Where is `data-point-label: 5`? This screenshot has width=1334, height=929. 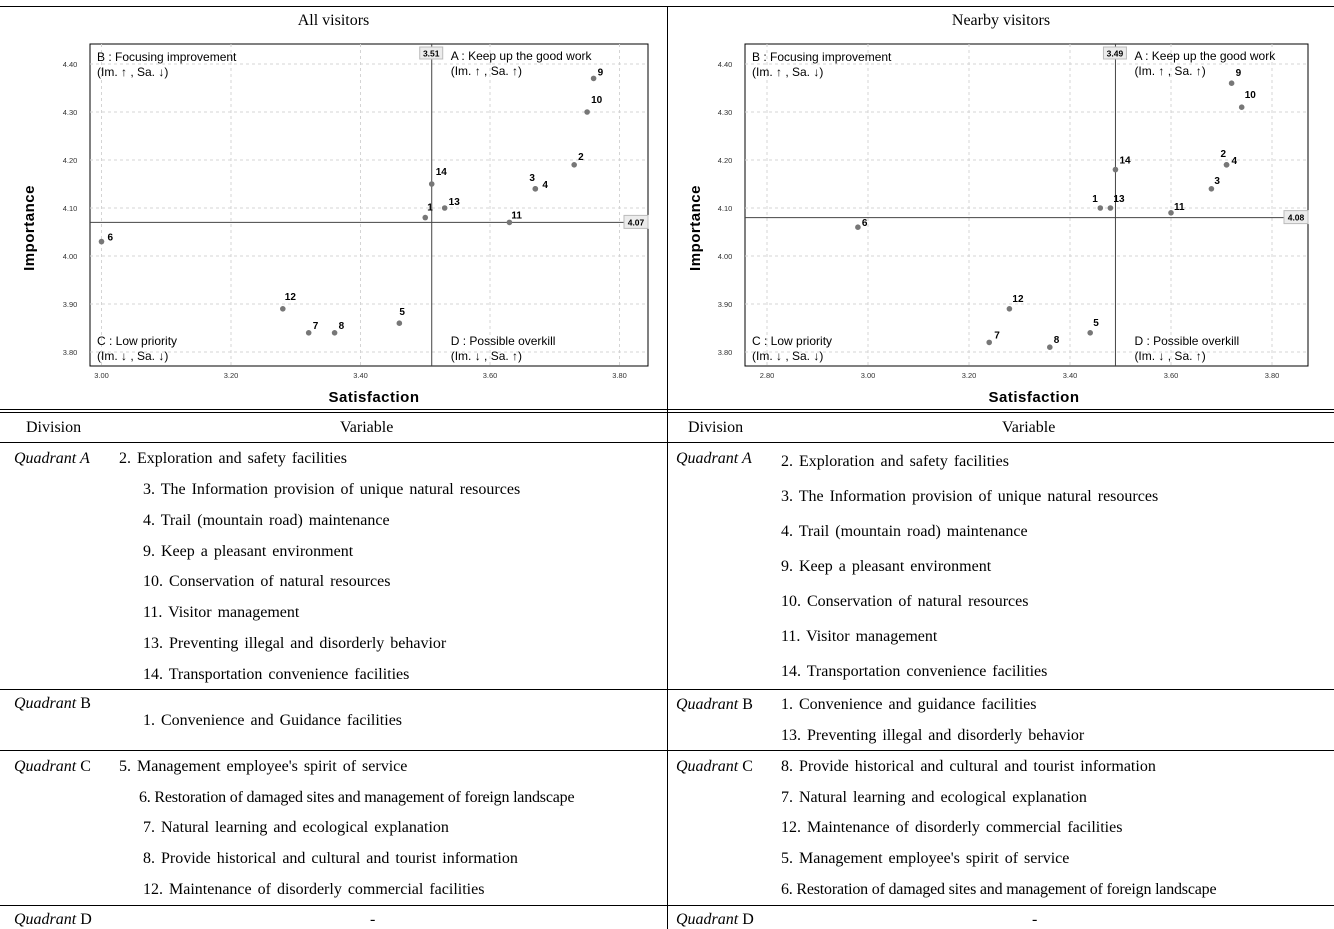
data-point-label: 5 is located at coordinates (402, 312).